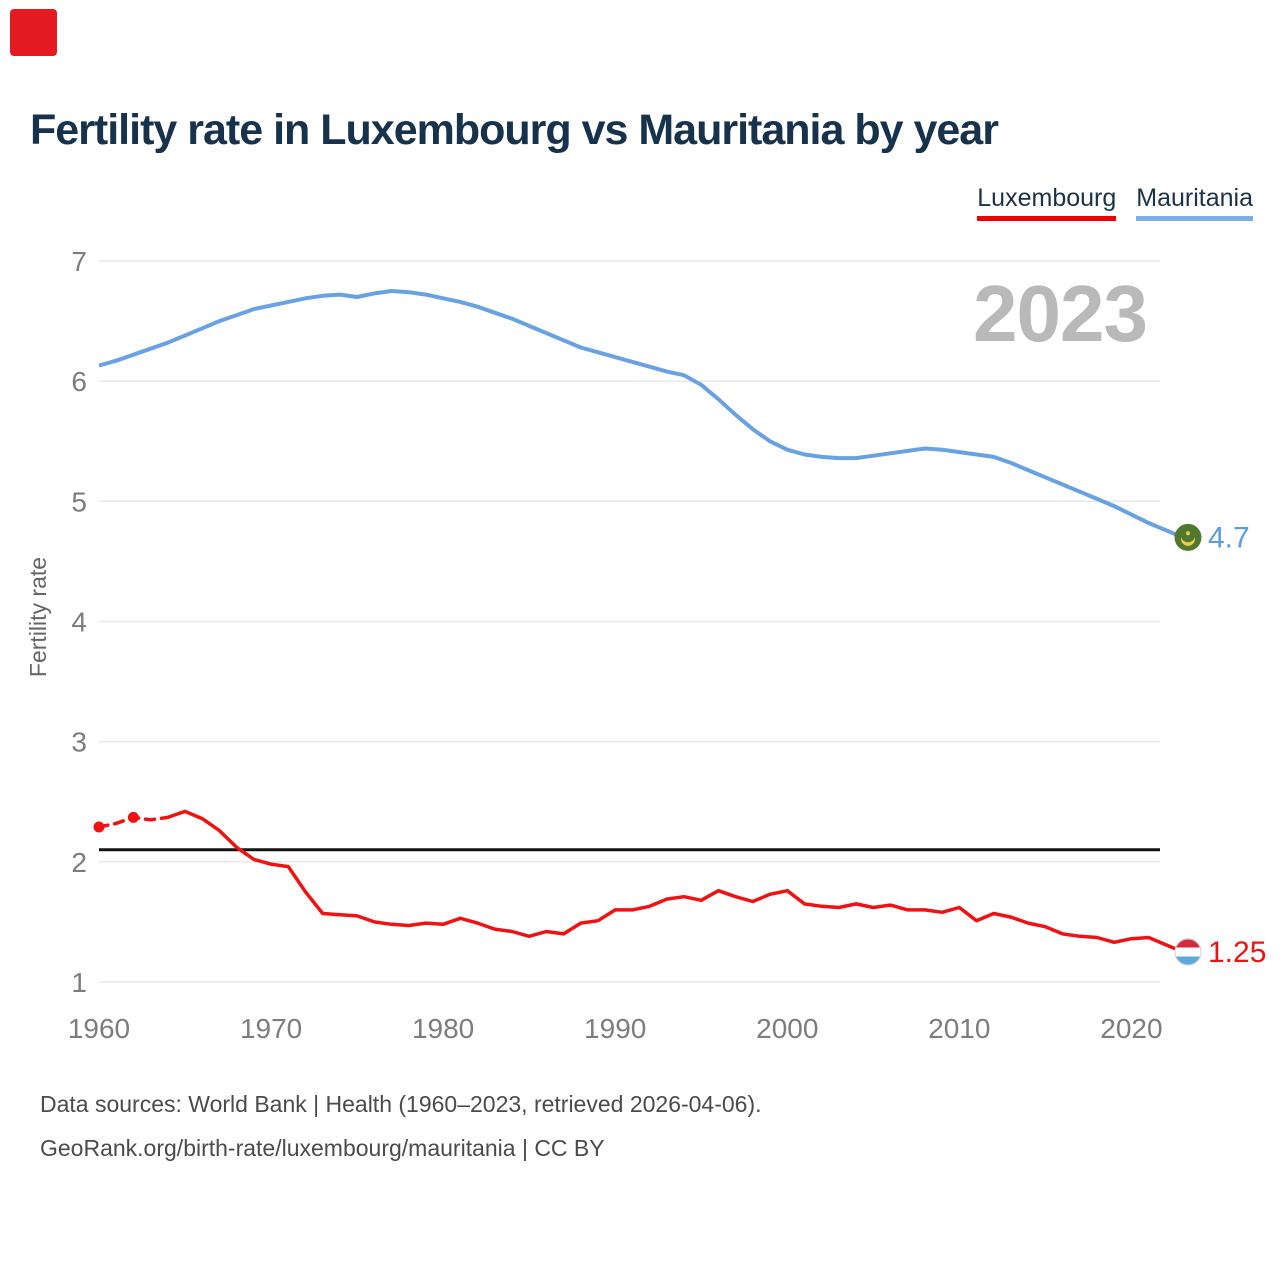 This screenshot has height=1280, width=1280. I want to click on x-tick-label-2000: 2000, so click(787, 1028).